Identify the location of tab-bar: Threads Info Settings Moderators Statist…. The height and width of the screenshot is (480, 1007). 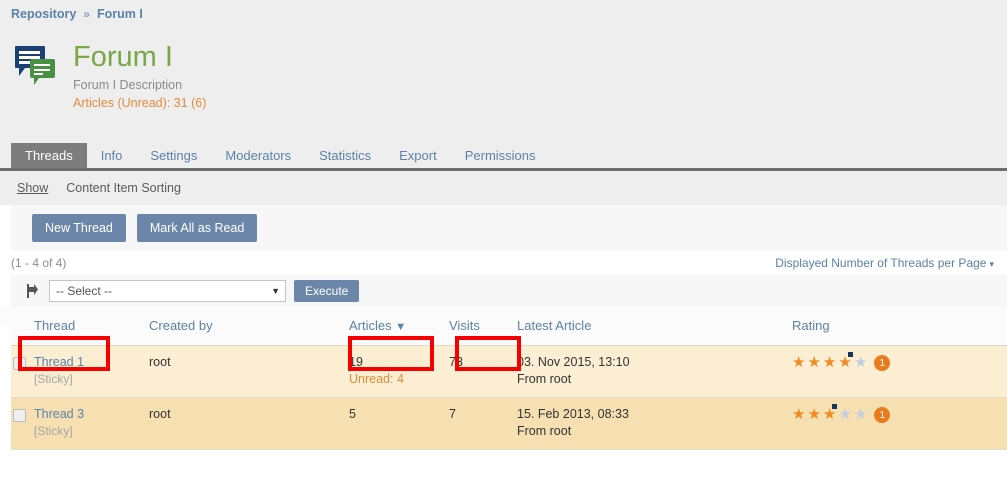
(503, 157).